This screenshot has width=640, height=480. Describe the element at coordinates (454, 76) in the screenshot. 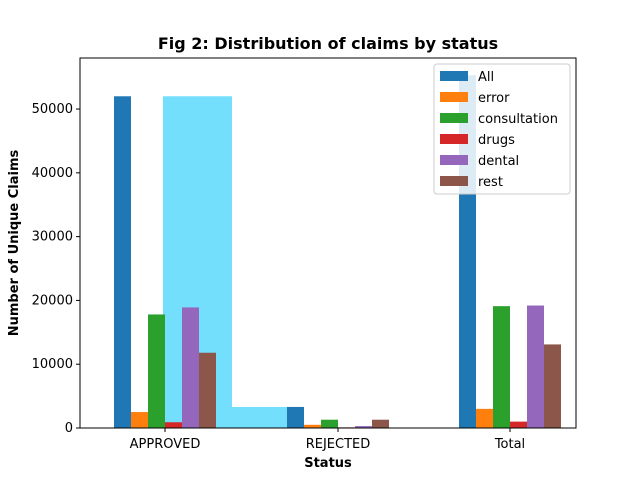

I see `legend-swatch-All` at that location.